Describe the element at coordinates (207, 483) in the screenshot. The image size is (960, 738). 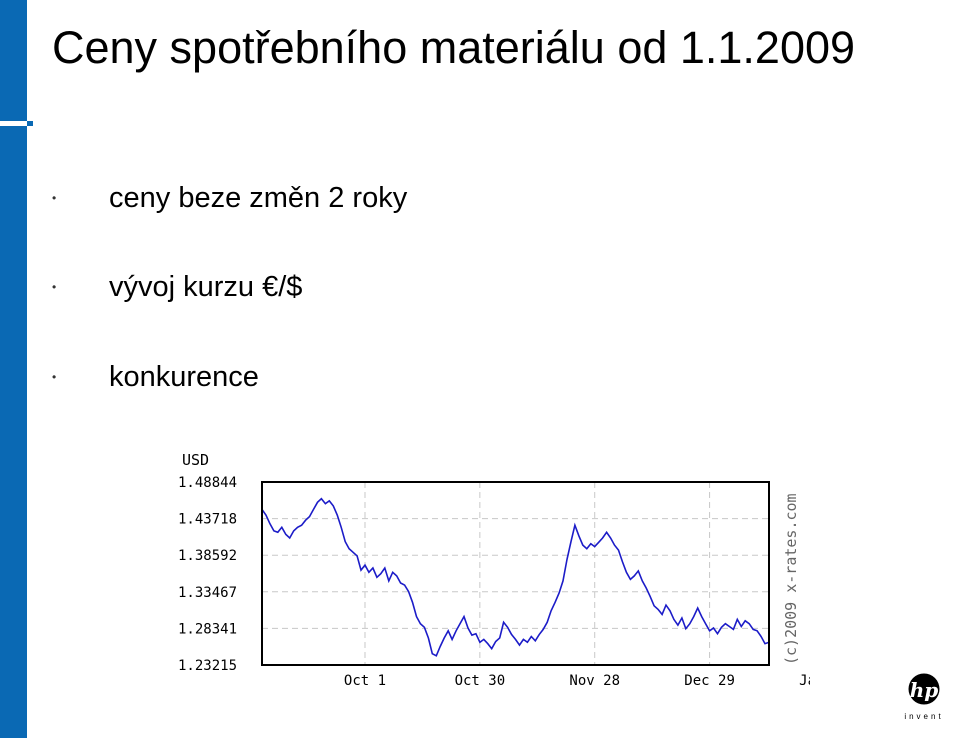
I see `y-tick-label: 1.48844` at that location.